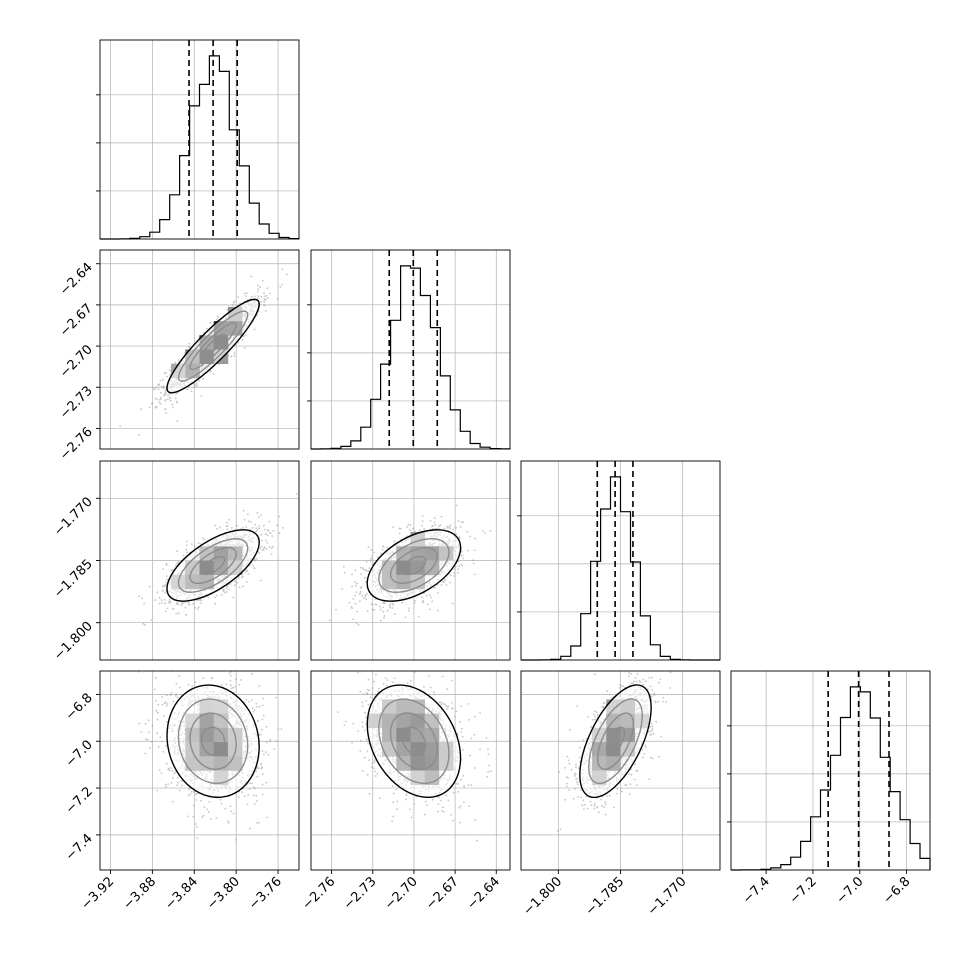 Image resolution: width=970 pixels, height=970 pixels. I want to click on y-tick-label-1-1: −2.73, so click(76, 402).